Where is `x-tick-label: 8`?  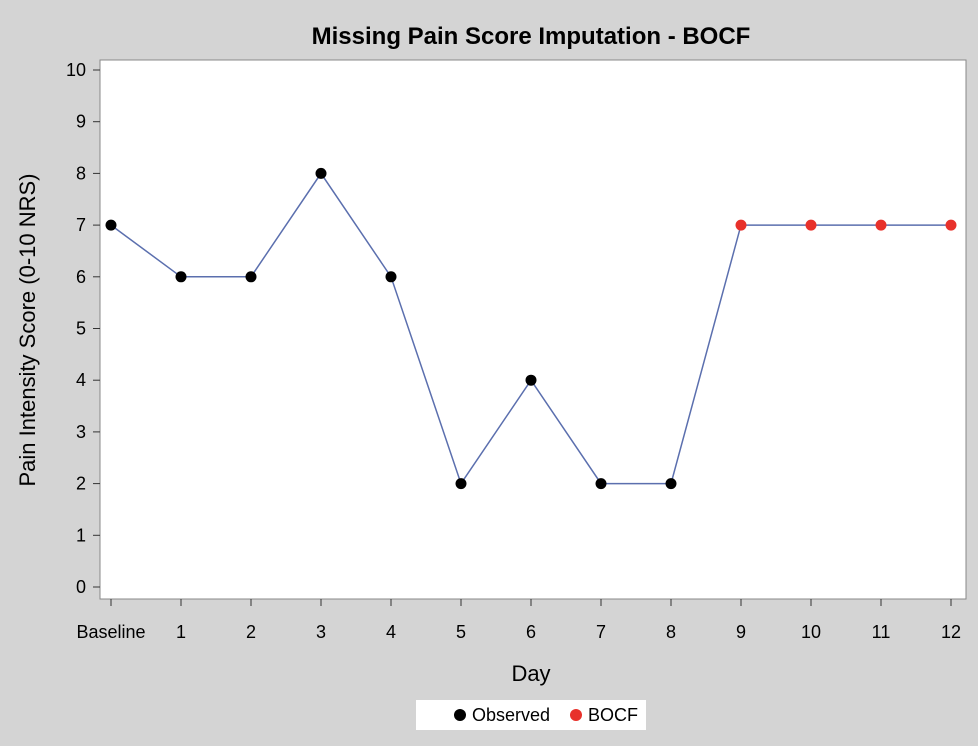
x-tick-label: 8 is located at coordinates (671, 632).